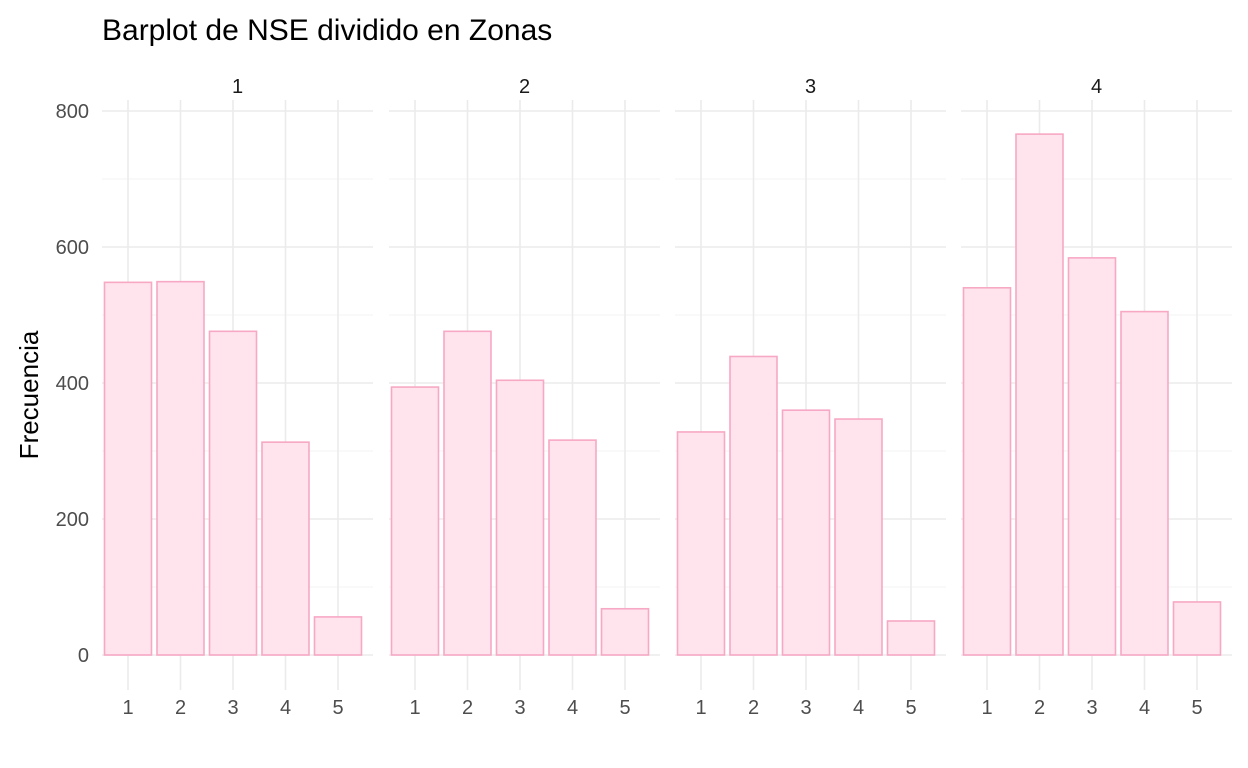 This screenshot has width=1248, height=768. What do you see at coordinates (572, 547) in the screenshot?
I see `bar-zone2-cat4` at bounding box center [572, 547].